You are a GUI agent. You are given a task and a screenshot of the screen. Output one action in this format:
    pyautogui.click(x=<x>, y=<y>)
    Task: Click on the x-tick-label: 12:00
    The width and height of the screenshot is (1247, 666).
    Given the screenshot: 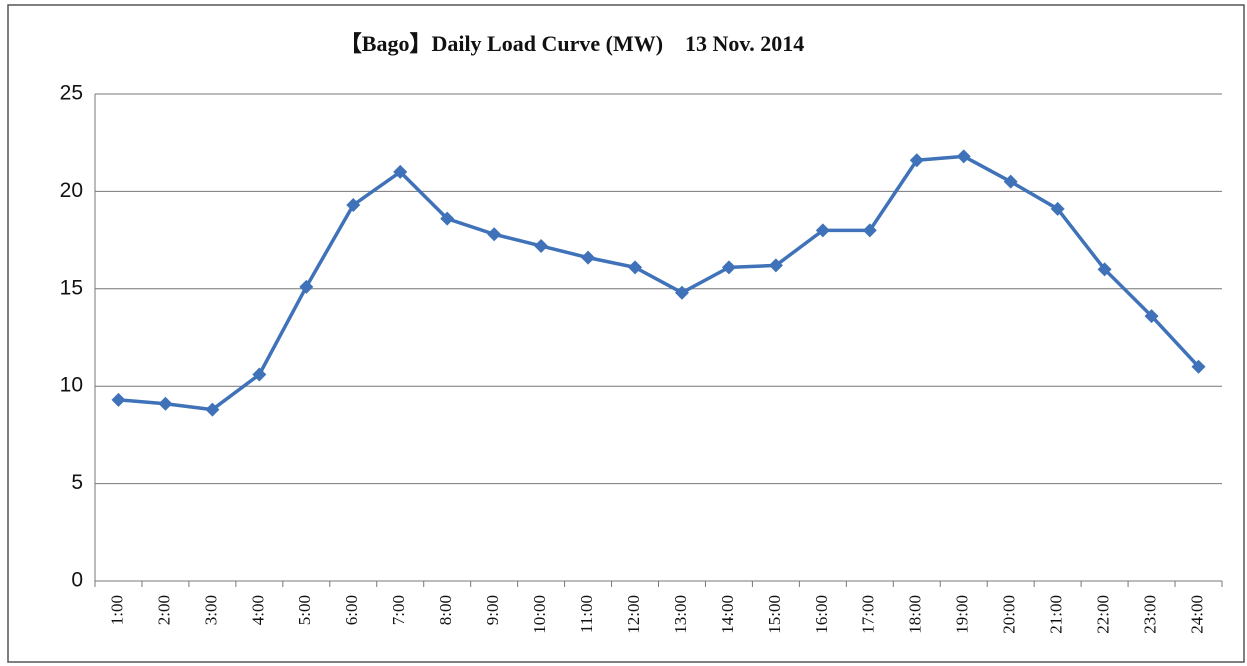 What is the action you would take?
    pyautogui.click(x=633, y=614)
    